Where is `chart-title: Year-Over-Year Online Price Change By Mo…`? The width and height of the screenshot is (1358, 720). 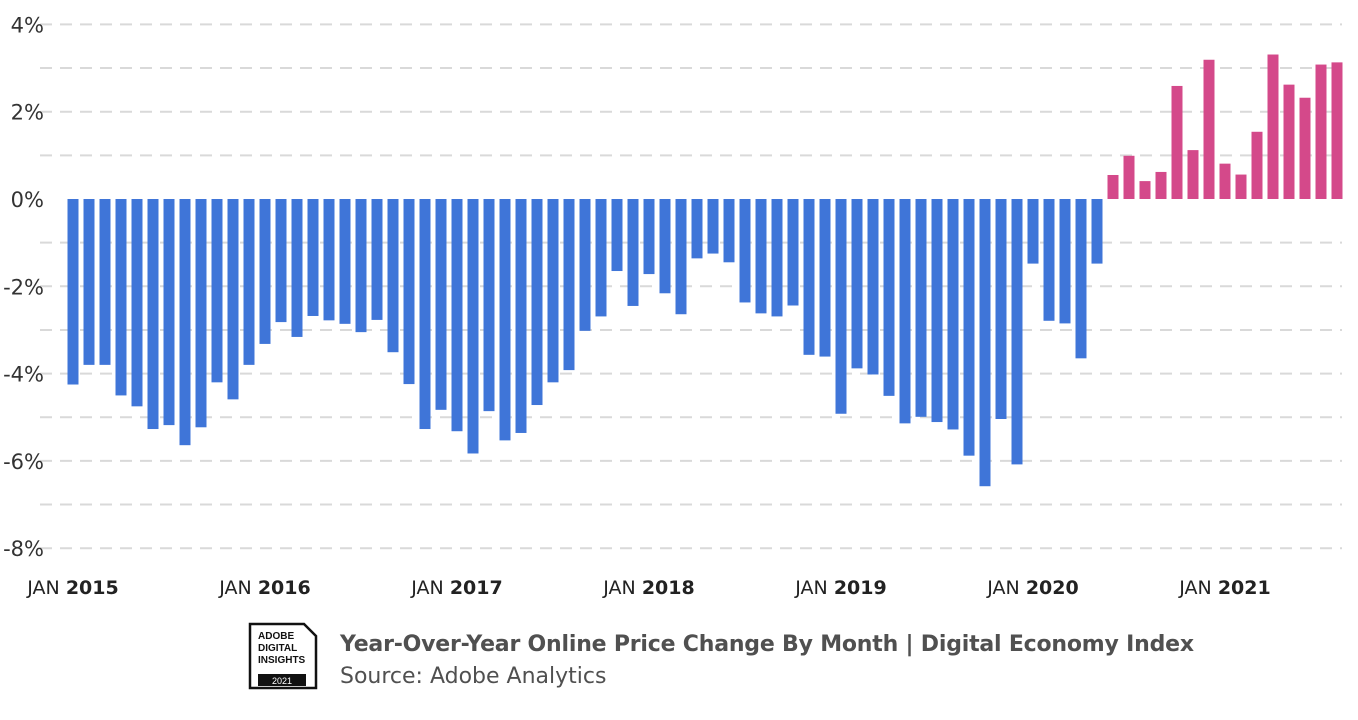
chart-title: Year-Over-Year Online Price Change By Mo… is located at coordinates (767, 644).